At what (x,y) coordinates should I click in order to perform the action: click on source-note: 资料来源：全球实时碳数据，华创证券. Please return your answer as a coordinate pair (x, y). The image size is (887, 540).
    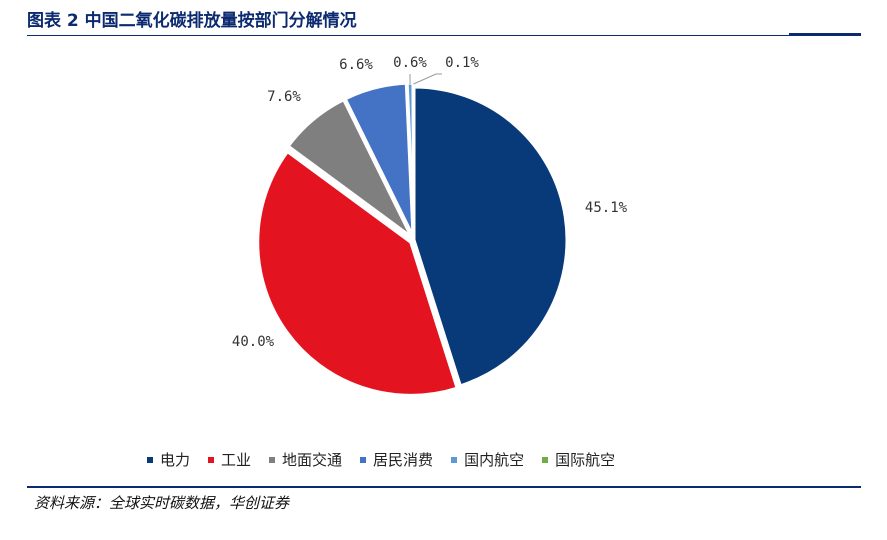
    Looking at the image, I should click on (162, 503).